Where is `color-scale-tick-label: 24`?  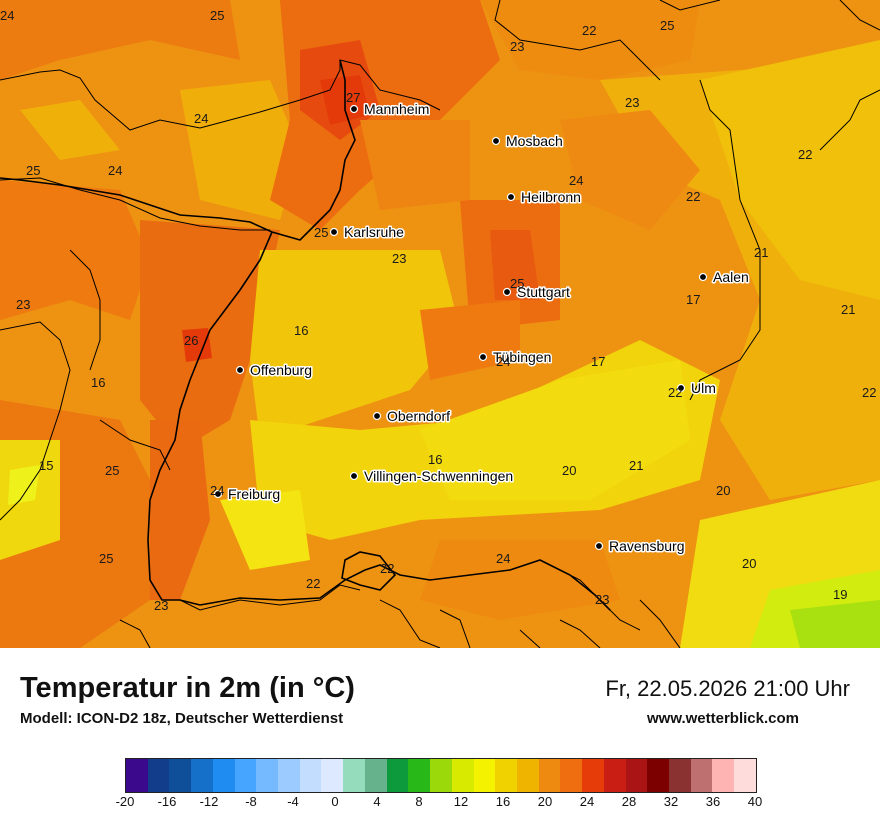
color-scale-tick-label: 24 is located at coordinates (587, 801).